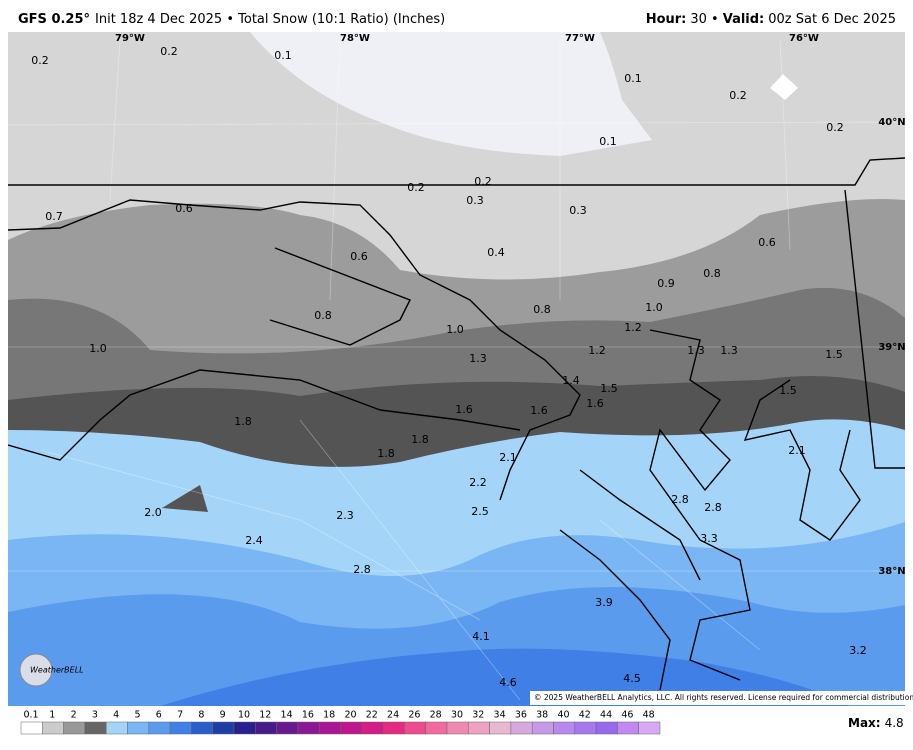  What do you see at coordinates (876, 723) in the screenshot?
I see `max: Max: 4.8` at bounding box center [876, 723].